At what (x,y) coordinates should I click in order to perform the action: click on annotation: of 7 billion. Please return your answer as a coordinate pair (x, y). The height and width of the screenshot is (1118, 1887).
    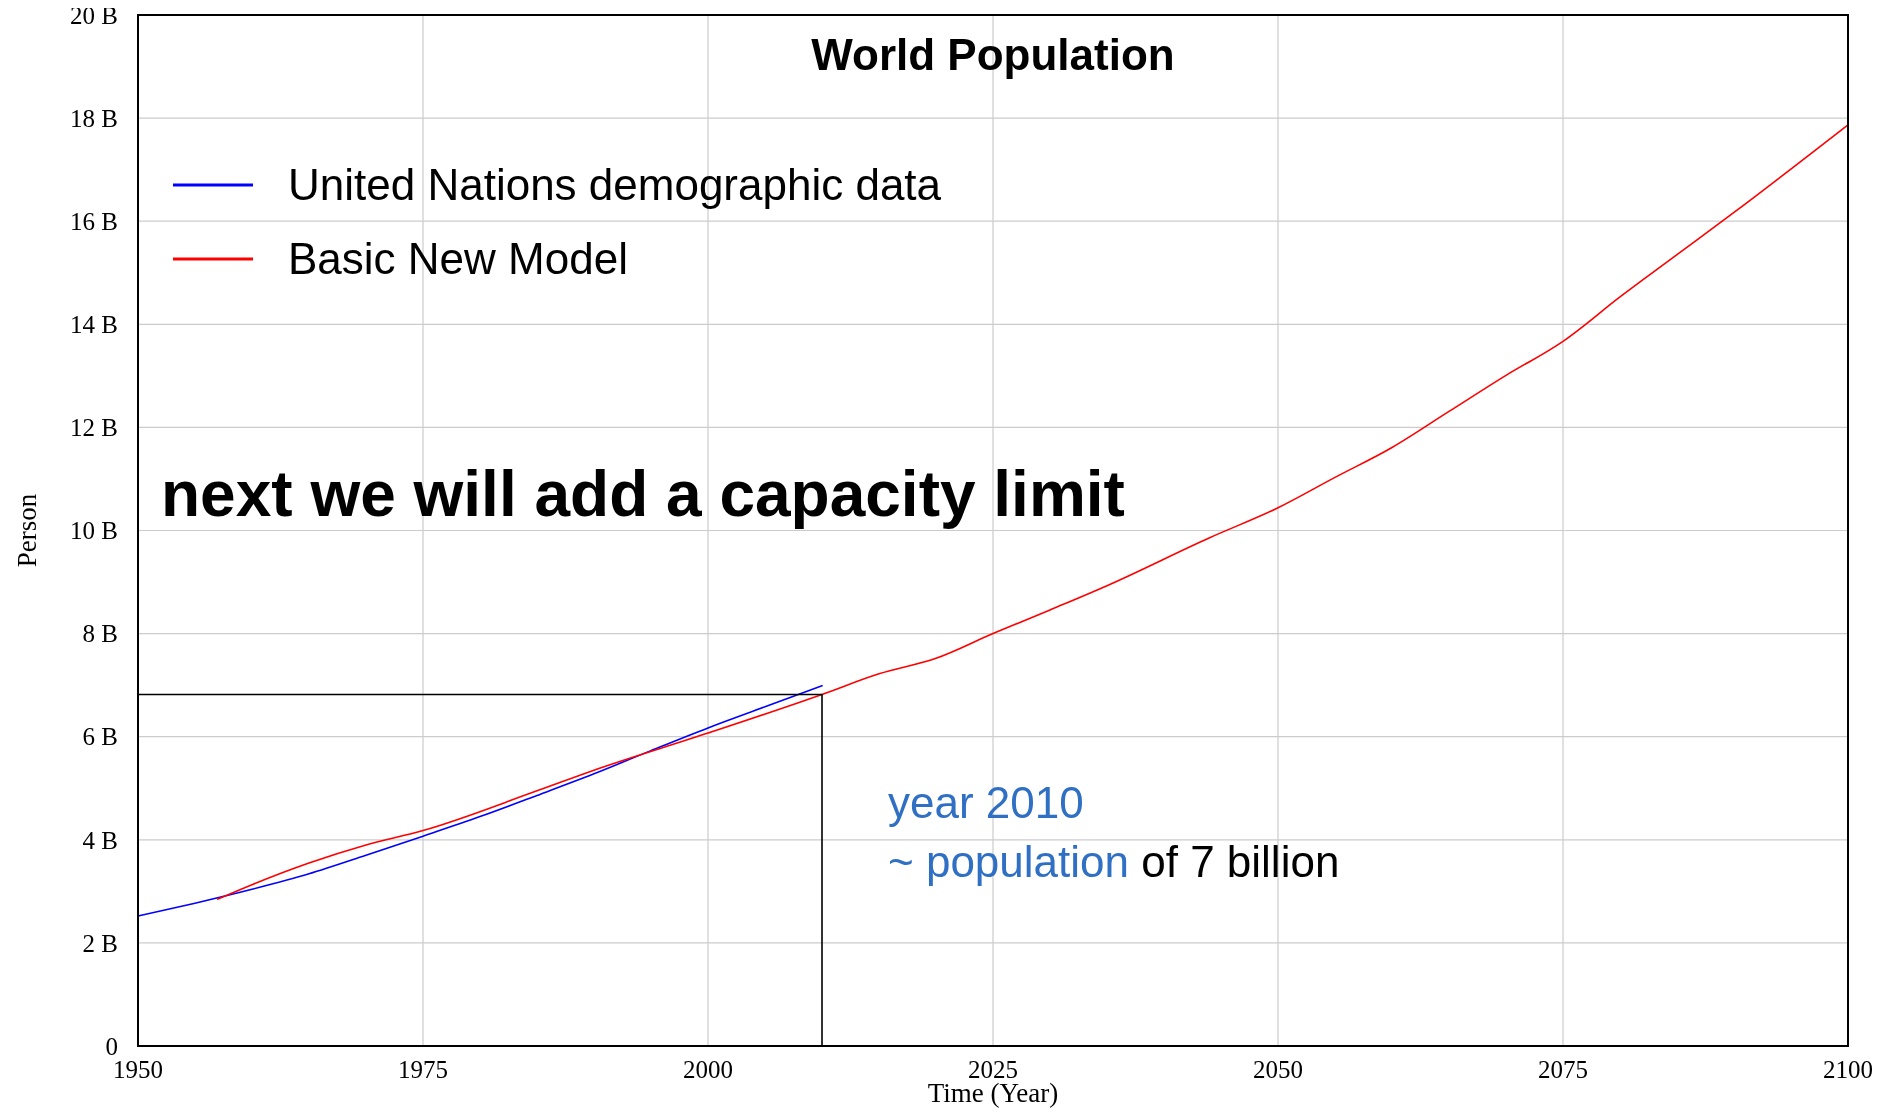
    Looking at the image, I should click on (1234, 861).